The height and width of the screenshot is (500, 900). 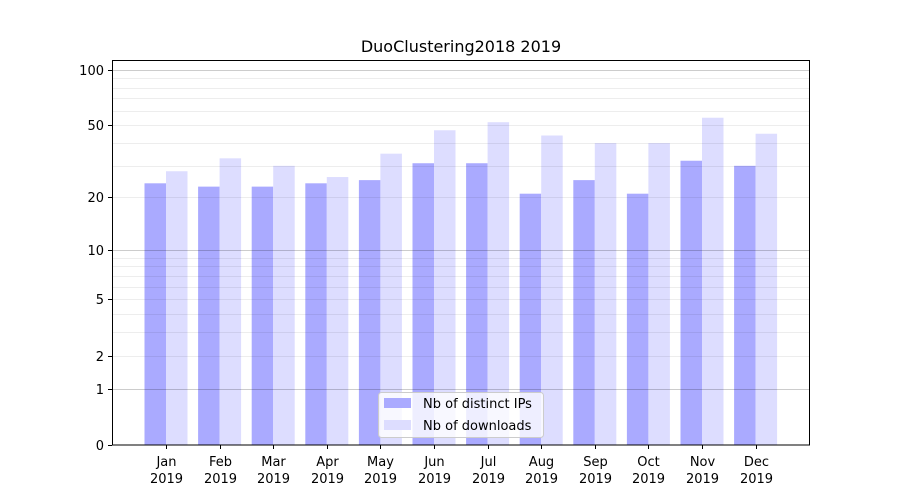 I want to click on bar-distinct-ips-jan, so click(x=155, y=314).